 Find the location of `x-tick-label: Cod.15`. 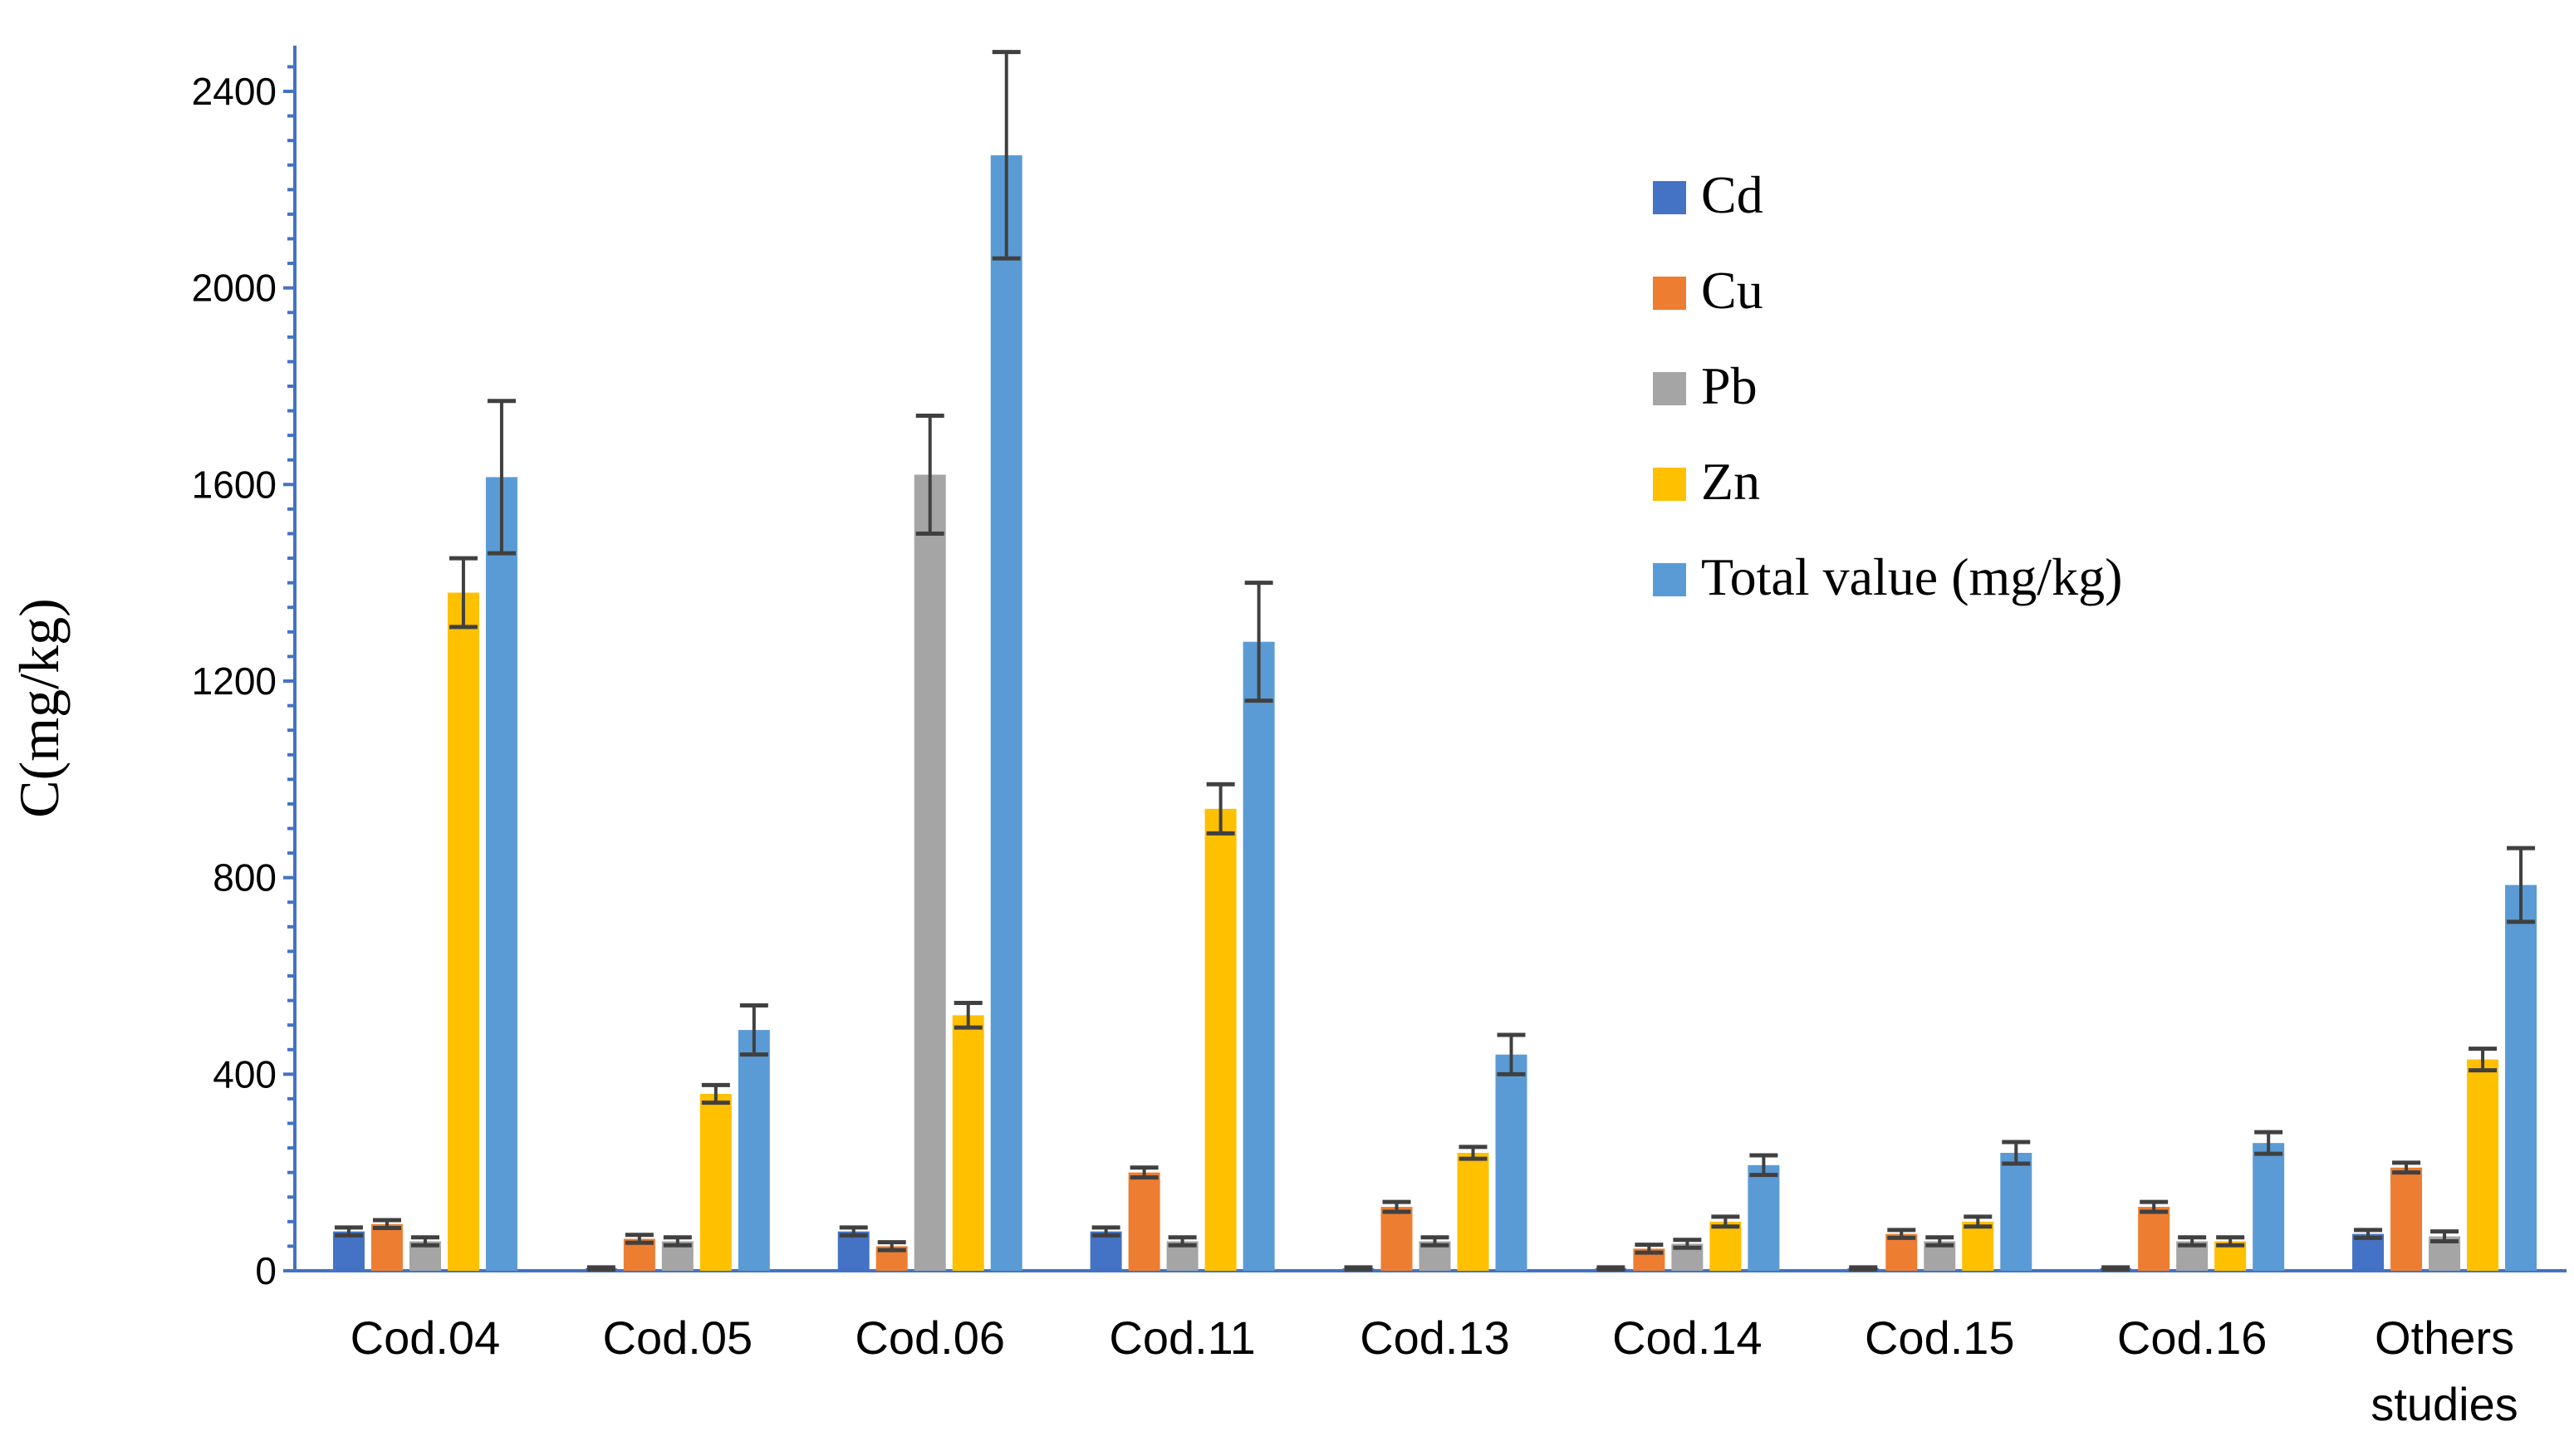

x-tick-label: Cod.15 is located at coordinates (1940, 1337).